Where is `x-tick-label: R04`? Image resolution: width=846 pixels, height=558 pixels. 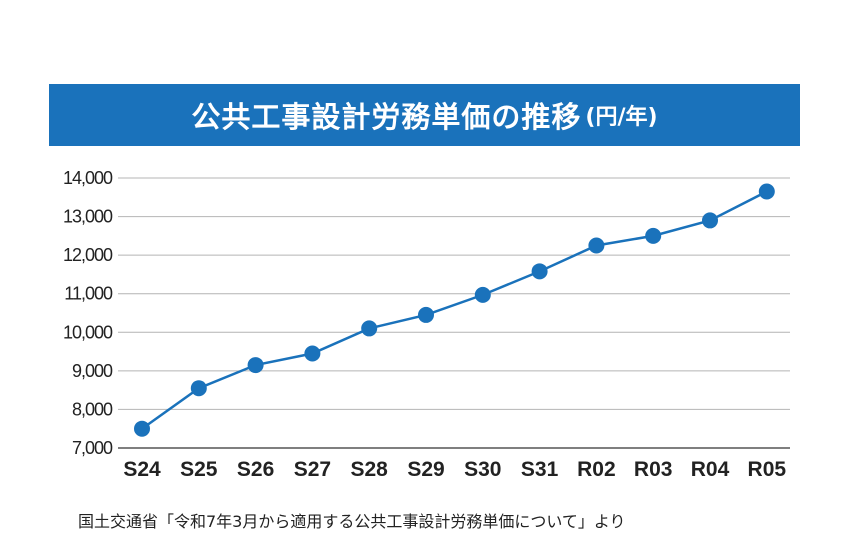 x-tick-label: R04 is located at coordinates (710, 469).